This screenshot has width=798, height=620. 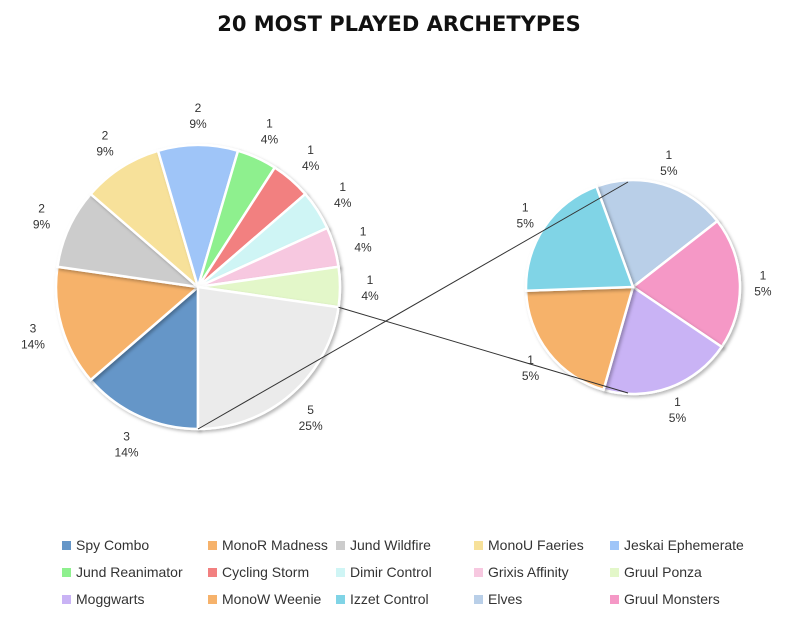 What do you see at coordinates (579, 338) in the screenshot?
I see `secondary-slice-monow-weenie` at bounding box center [579, 338].